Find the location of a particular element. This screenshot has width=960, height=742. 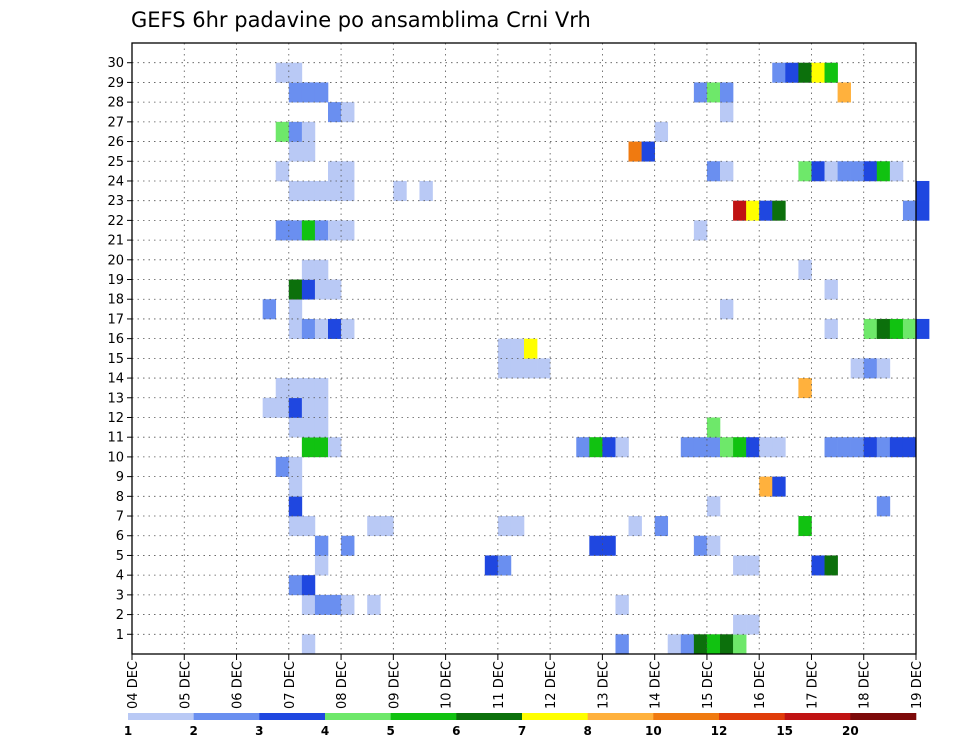

y-tick-label: 18 is located at coordinates (115, 300).